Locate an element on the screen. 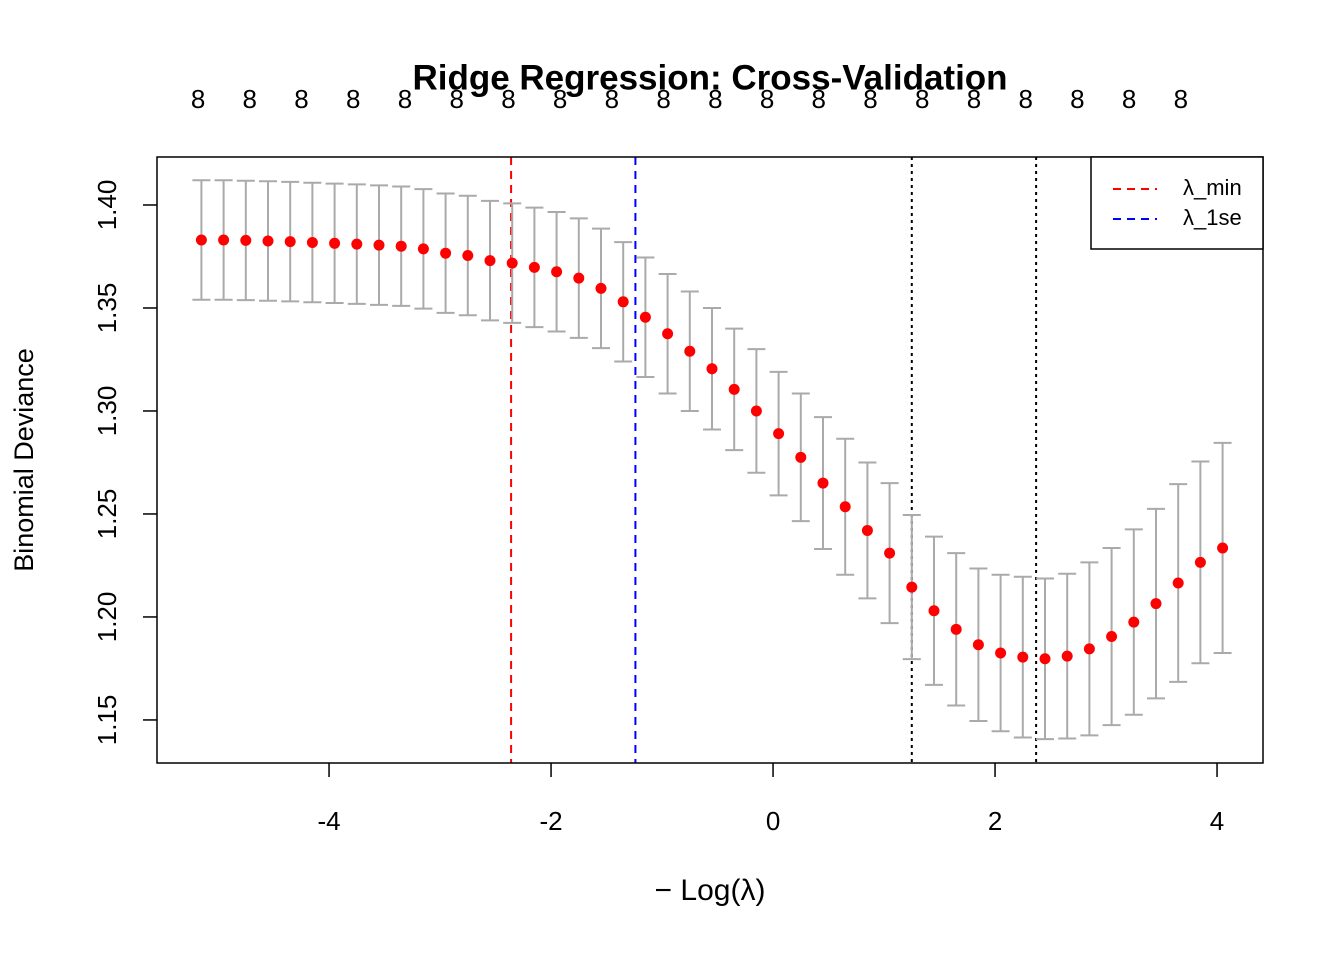  legend-box is located at coordinates (1177, 203).